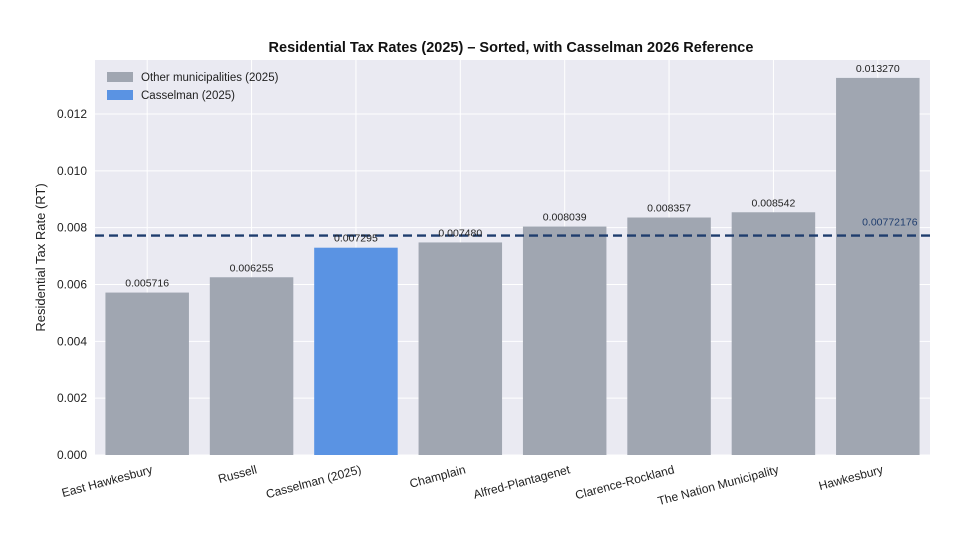 The width and height of the screenshot is (966, 559). I want to click on reference-line-label: 0.00772176, so click(890, 223).